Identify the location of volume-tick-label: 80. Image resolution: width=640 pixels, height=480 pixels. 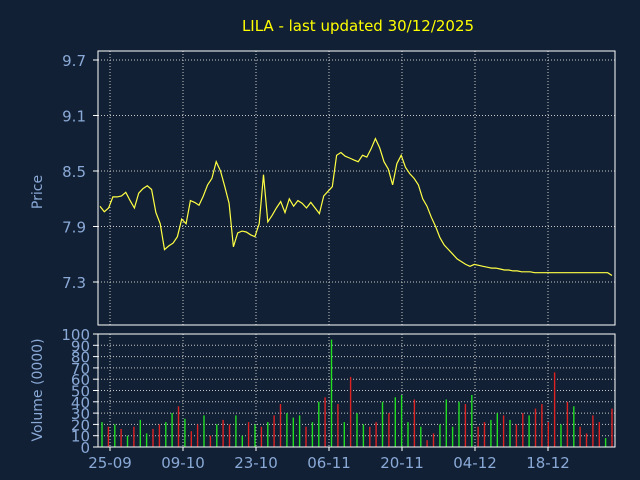
(80, 358).